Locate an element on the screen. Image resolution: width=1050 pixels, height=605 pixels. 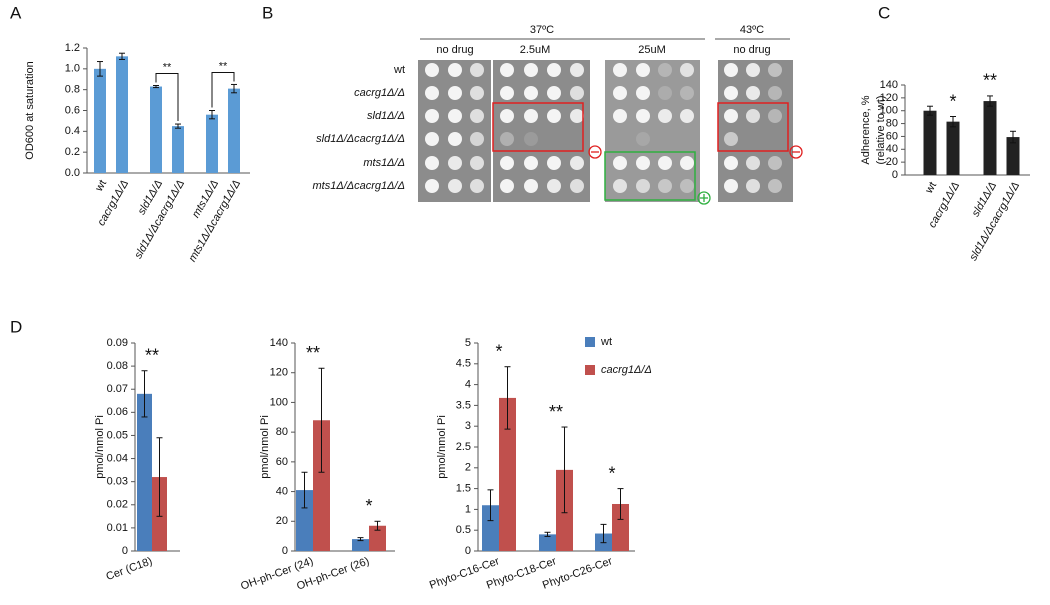
temperature: 37ºC is located at coordinates (542, 30).